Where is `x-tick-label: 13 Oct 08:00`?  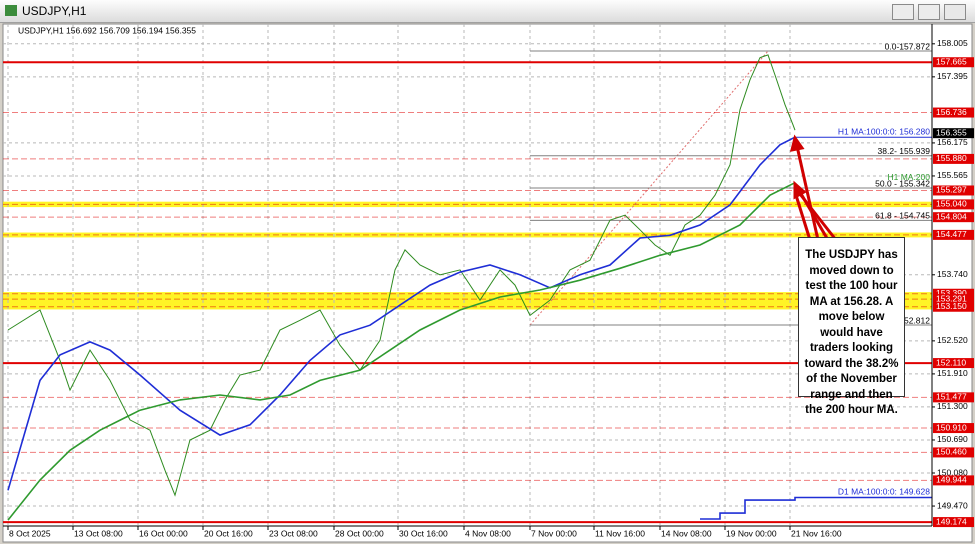 x-tick-label: 13 Oct 08:00 is located at coordinates (98, 533).